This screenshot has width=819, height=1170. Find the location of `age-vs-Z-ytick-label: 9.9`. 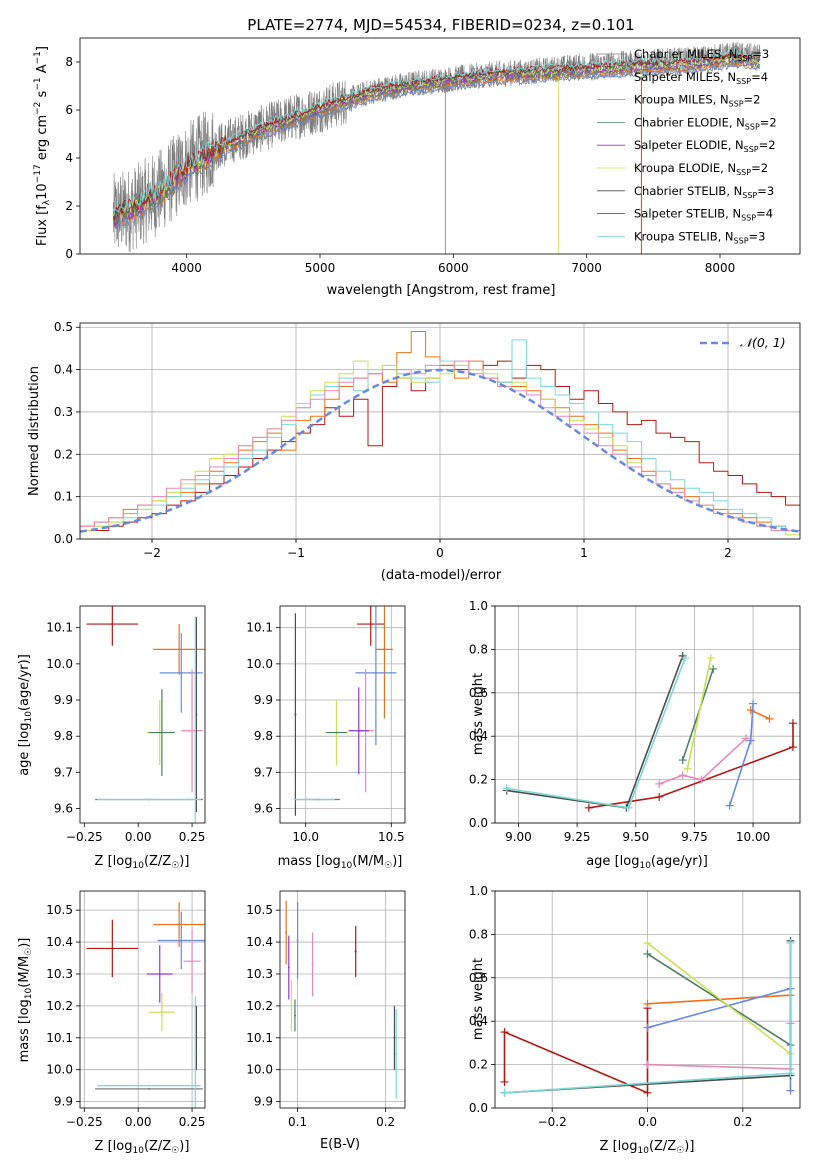

age-vs-Z-ytick-label: 9.9 is located at coordinates (63, 700).